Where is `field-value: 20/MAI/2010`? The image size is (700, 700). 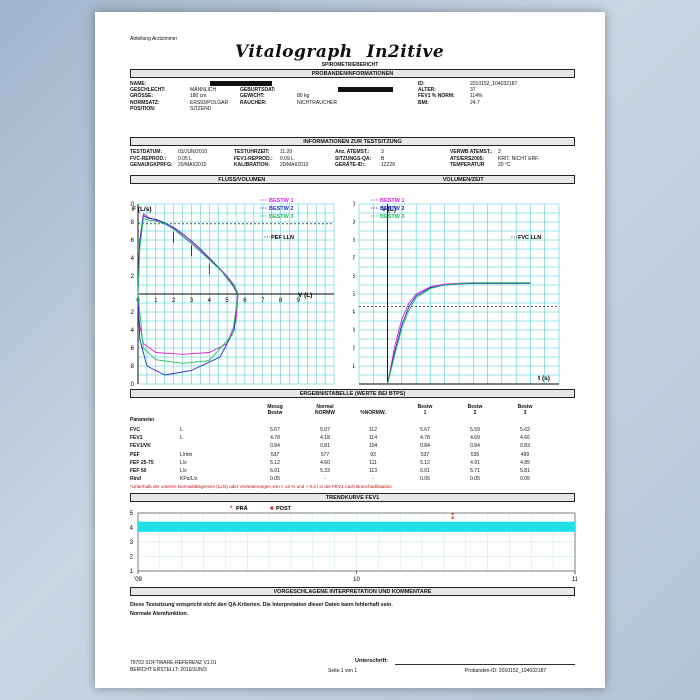
field-value: 20/MAI/2010 is located at coordinates (294, 165).